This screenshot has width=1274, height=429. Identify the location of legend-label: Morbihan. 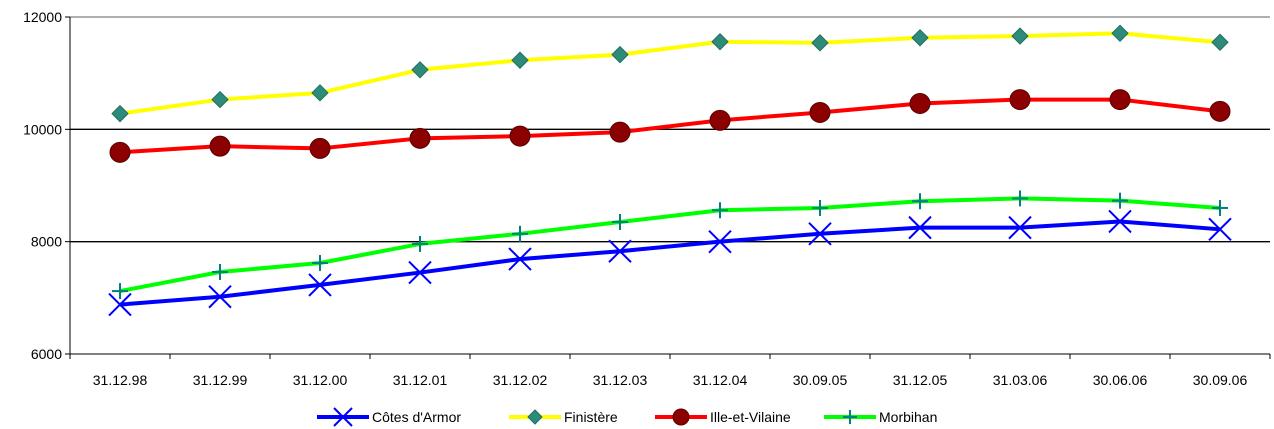
(908, 417).